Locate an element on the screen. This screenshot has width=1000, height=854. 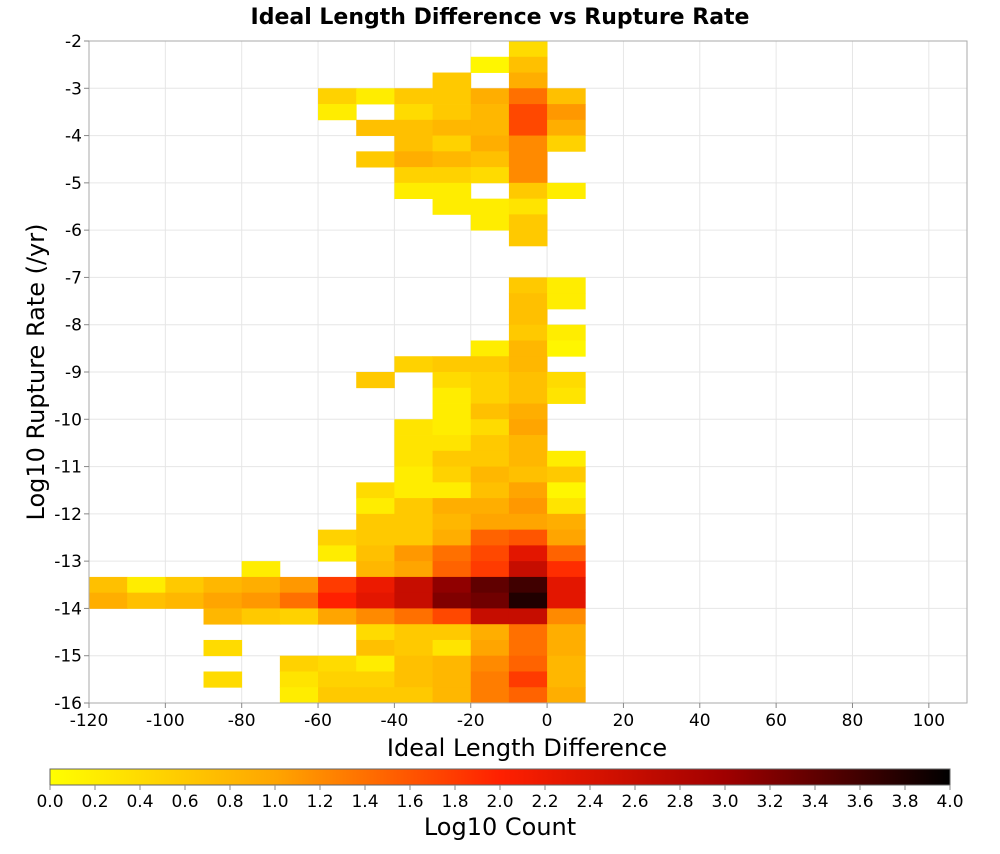
x-tick-label: 40 is located at coordinates (700, 721).